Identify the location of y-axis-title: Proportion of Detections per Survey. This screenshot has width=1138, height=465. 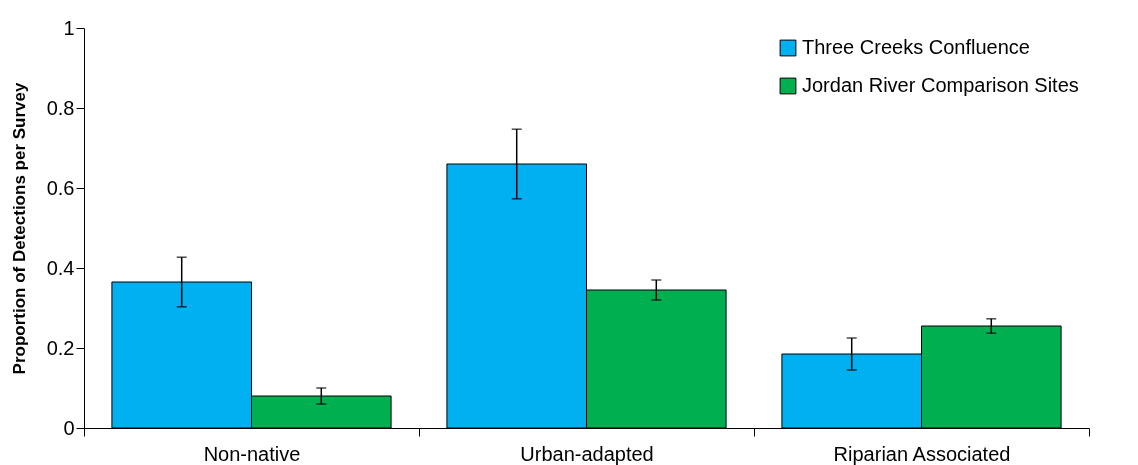
(19, 228).